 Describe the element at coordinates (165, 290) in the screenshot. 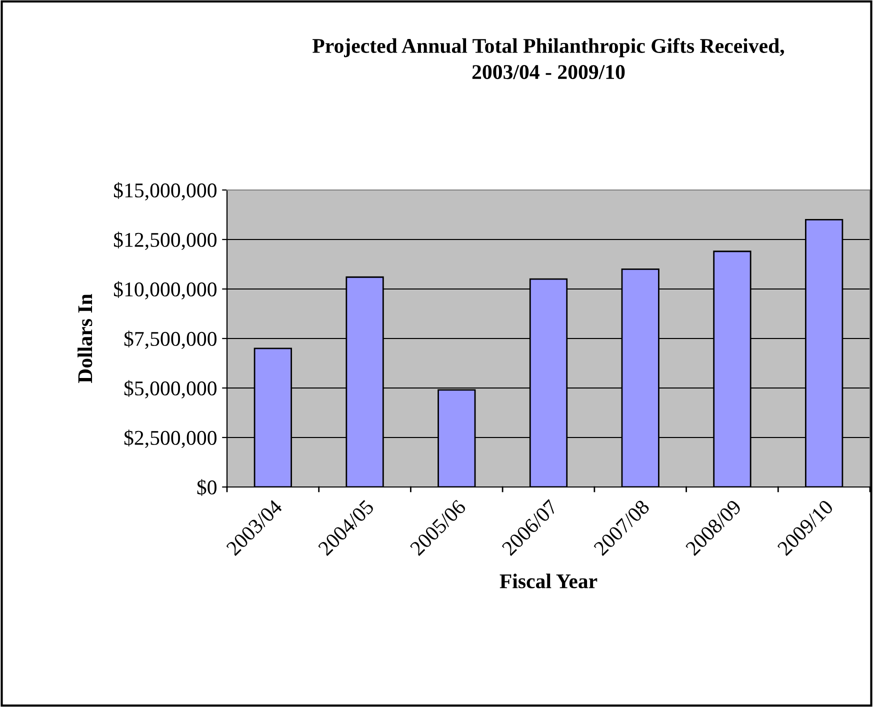

I see `y-tick-label: $10,000,000` at that location.